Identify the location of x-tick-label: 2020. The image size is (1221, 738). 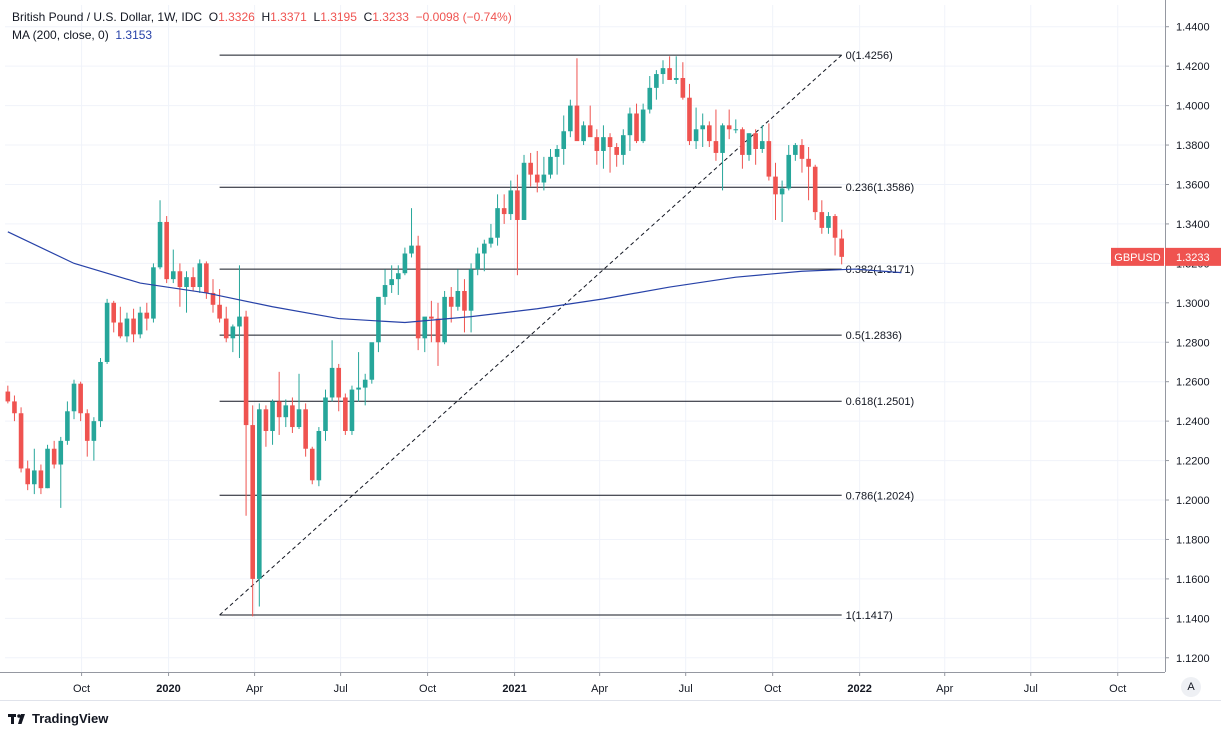
(168, 689).